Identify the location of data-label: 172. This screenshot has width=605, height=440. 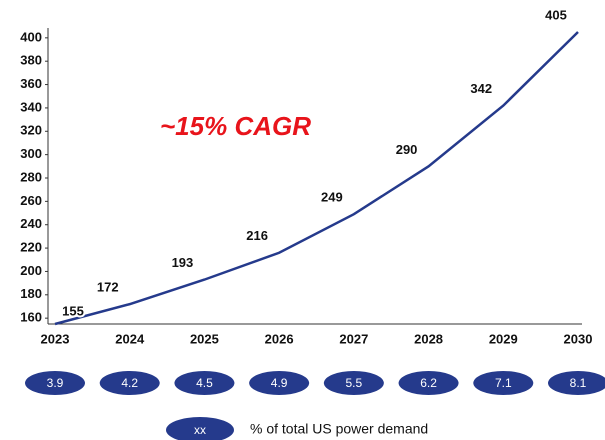
(108, 287).